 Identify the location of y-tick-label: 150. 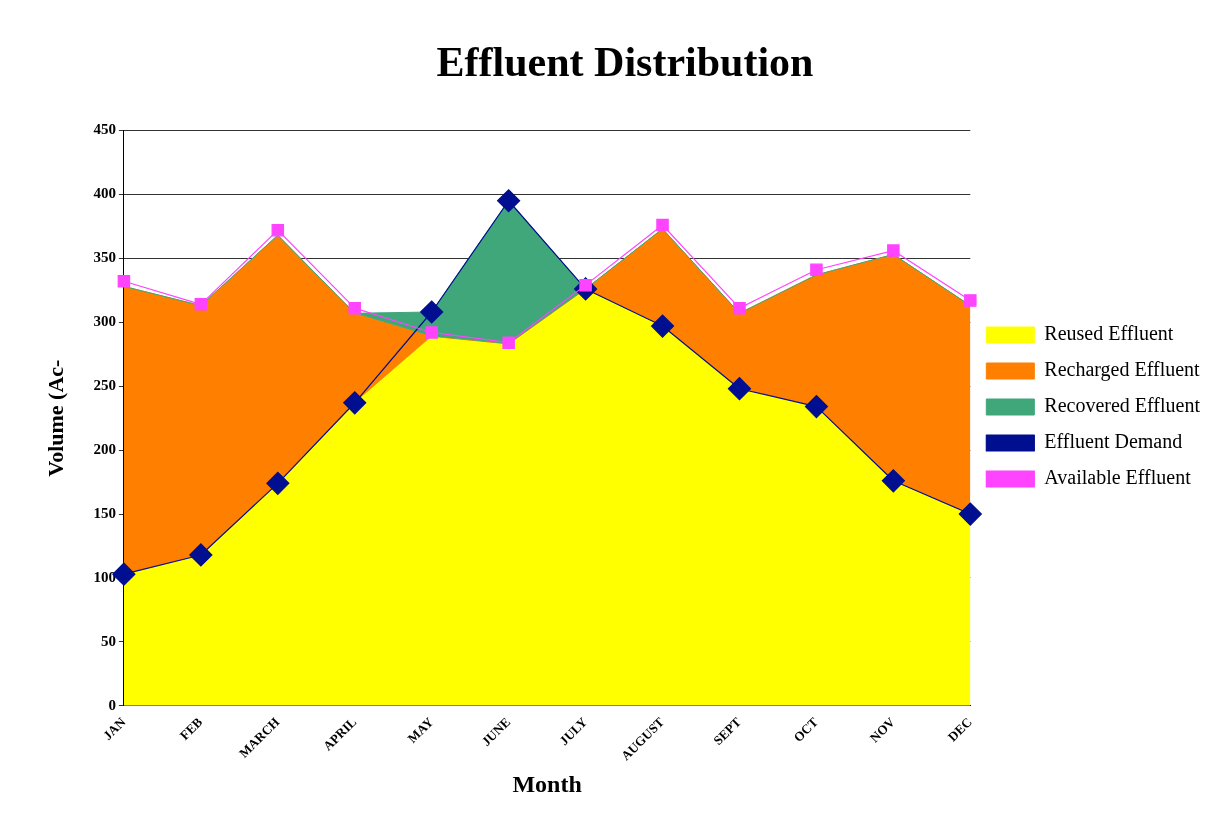
(104, 512).